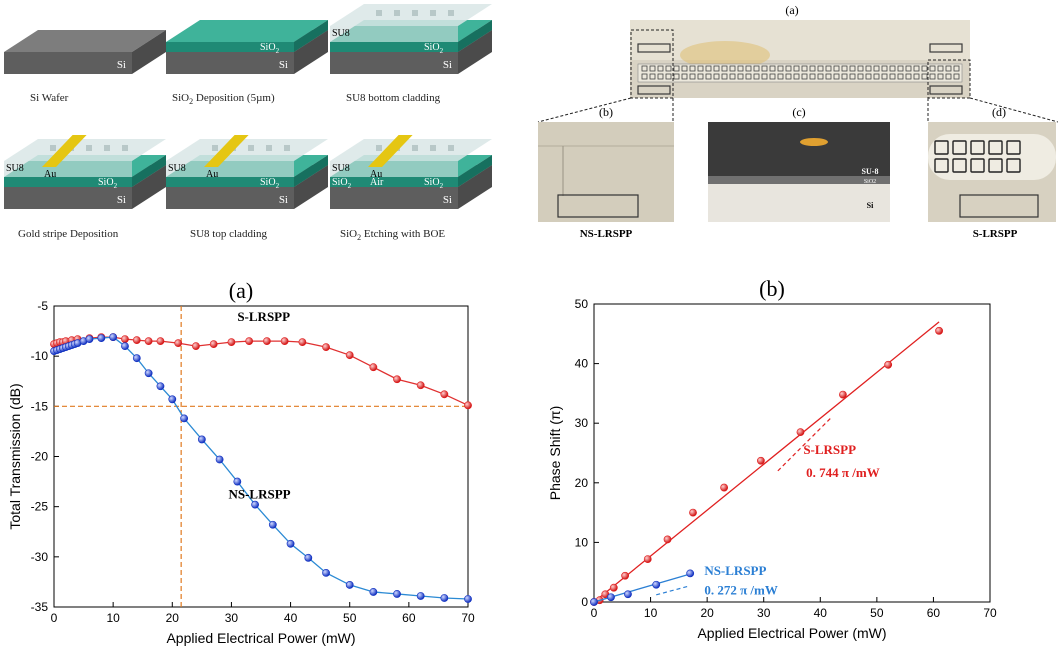  I want to click on photo-b, so click(606, 172).